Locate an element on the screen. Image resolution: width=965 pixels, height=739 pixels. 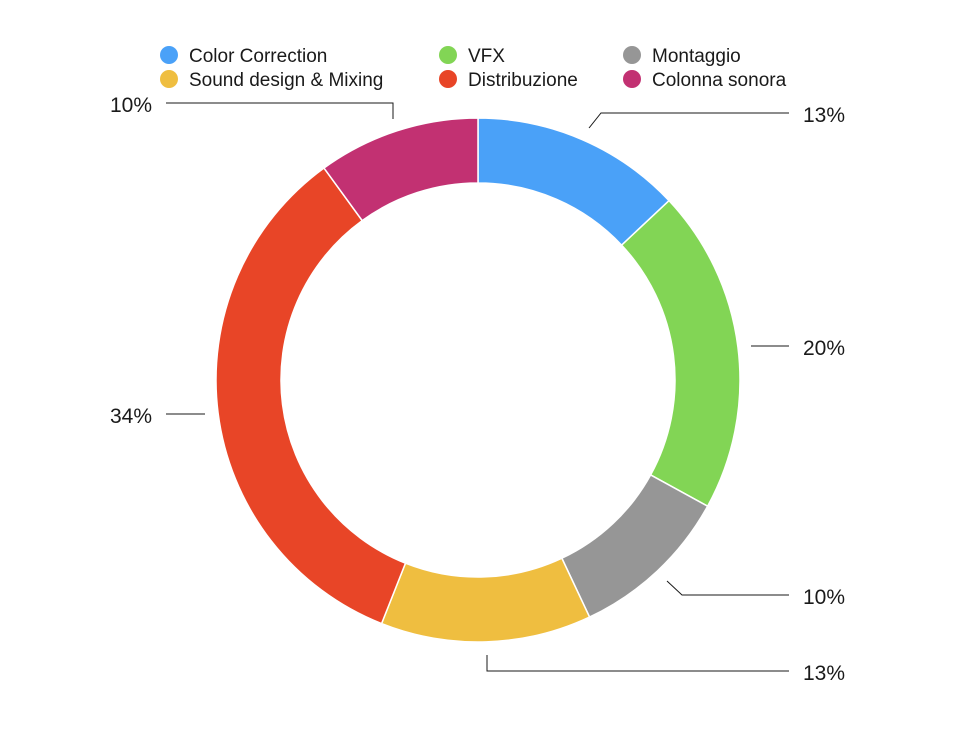
slice-distribuzione is located at coordinates (311, 395).